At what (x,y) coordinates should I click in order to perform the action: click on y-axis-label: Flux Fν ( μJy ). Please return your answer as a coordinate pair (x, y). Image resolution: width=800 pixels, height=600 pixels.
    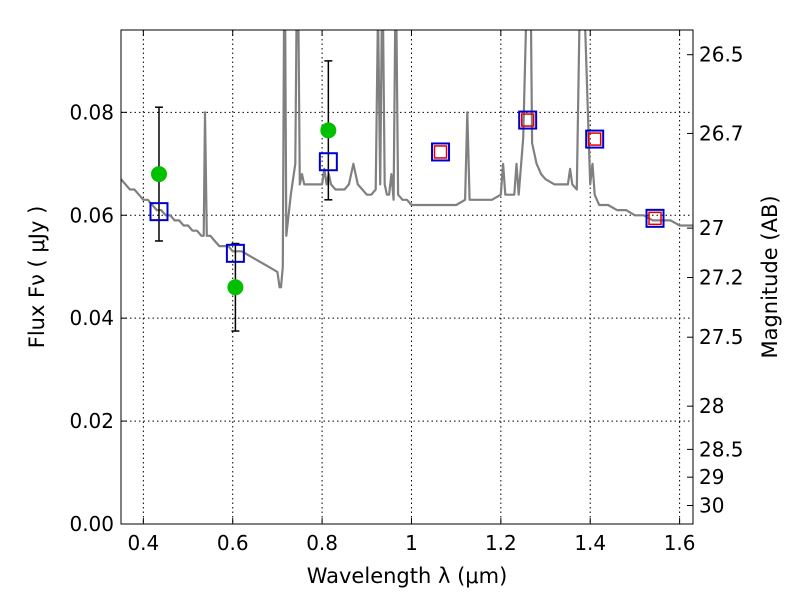
    Looking at the image, I should click on (37, 277).